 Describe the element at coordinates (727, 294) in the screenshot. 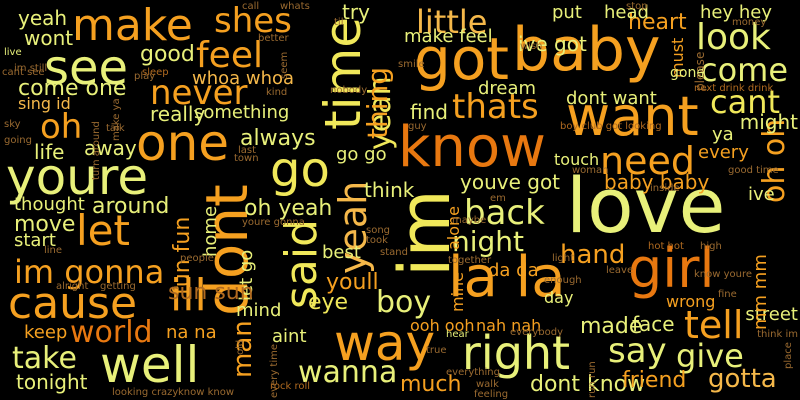

I see `cloud-word: fine` at that location.